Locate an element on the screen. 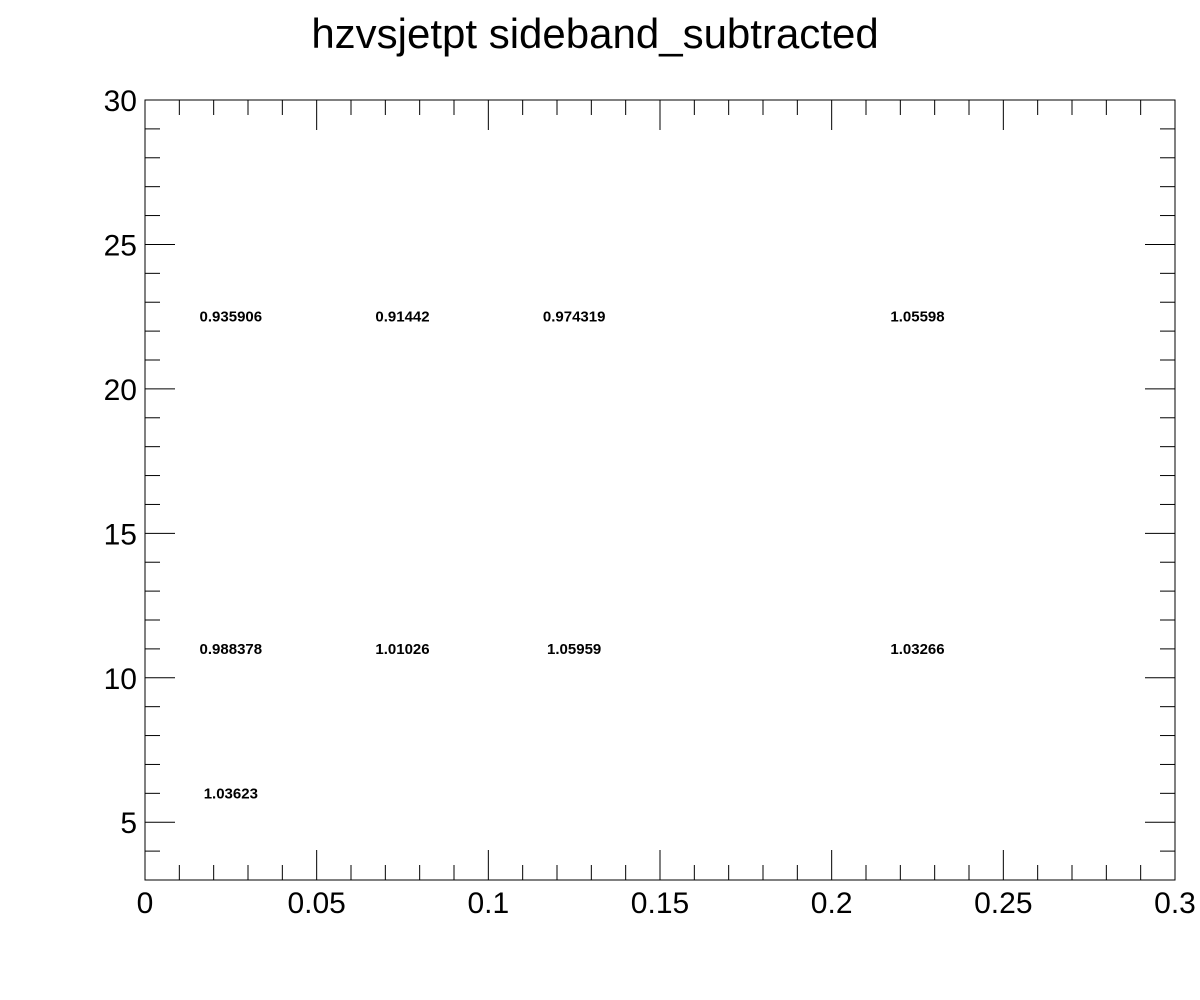 This screenshot has height=1000, width=1200. x-tick-label: 0 is located at coordinates (145, 903).